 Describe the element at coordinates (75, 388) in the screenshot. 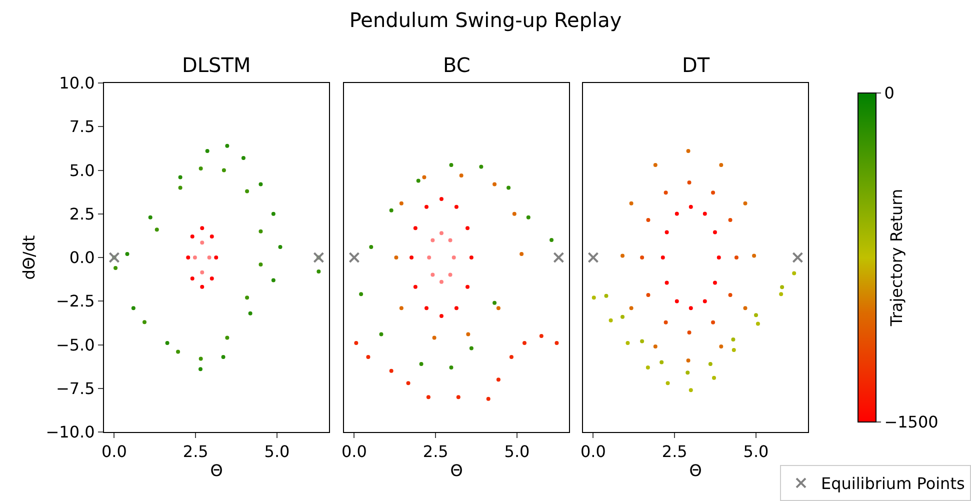

I see `y-tick-label: −7.5` at that location.